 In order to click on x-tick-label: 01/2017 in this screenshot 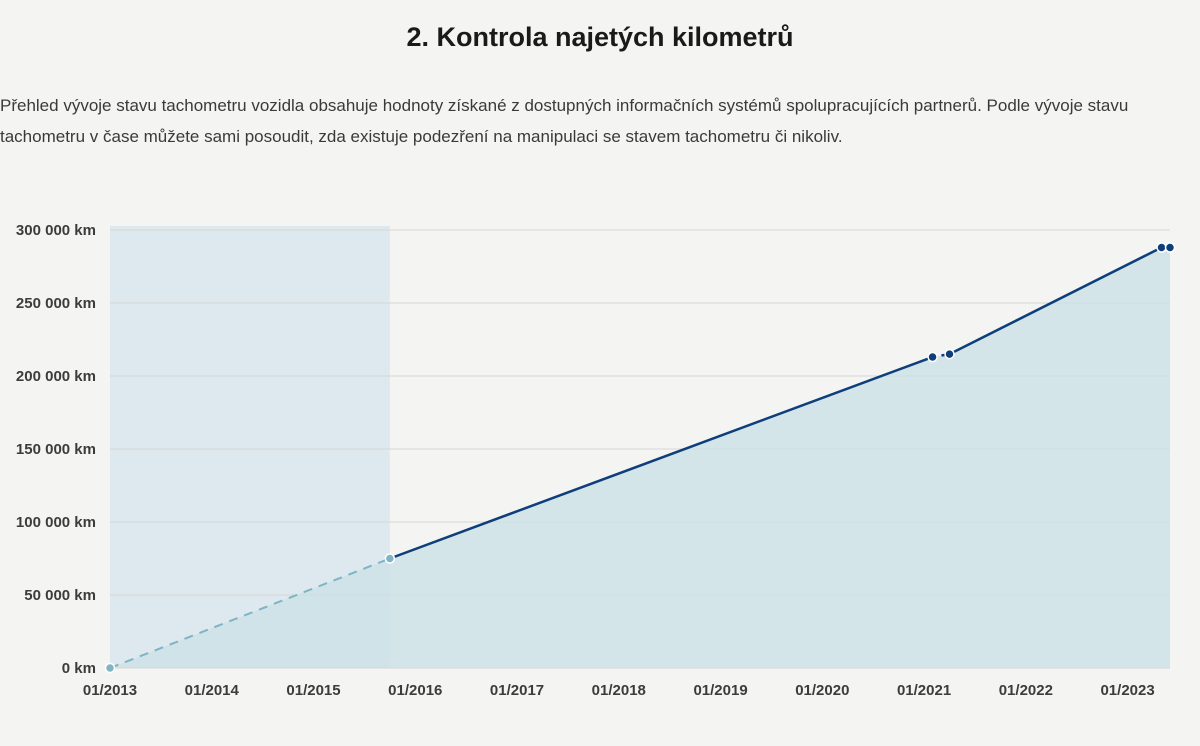, I will do `click(517, 690)`.